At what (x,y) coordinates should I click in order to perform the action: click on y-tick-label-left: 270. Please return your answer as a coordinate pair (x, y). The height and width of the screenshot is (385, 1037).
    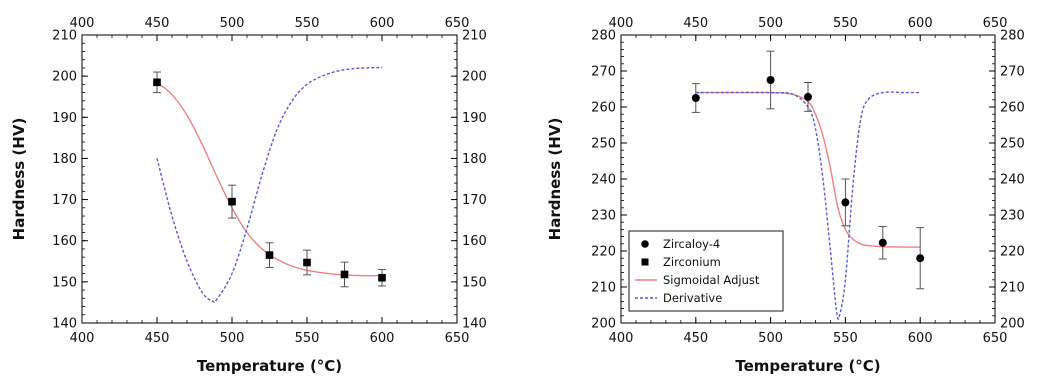
    Looking at the image, I should click on (603, 72).